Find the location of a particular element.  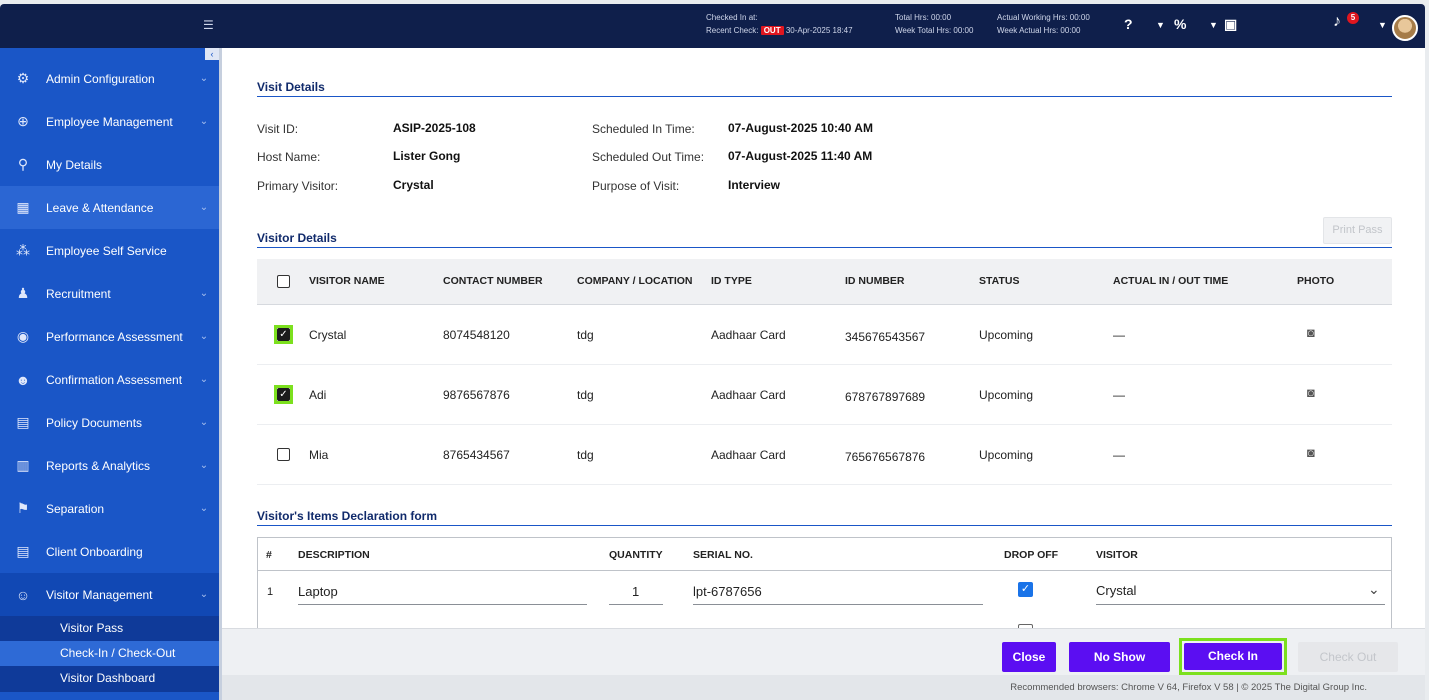

scheduled-in-label: Scheduled In Time: is located at coordinates (643, 129).